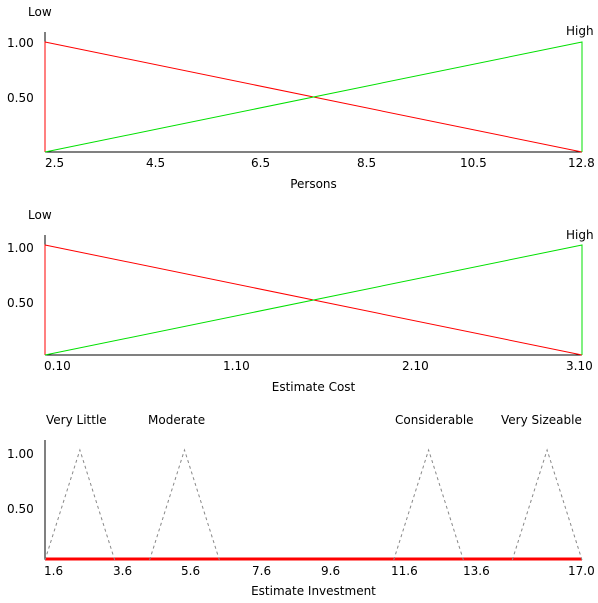 This screenshot has height=603, width=598. I want to click on x-tick-label: 4.5, so click(155, 163).